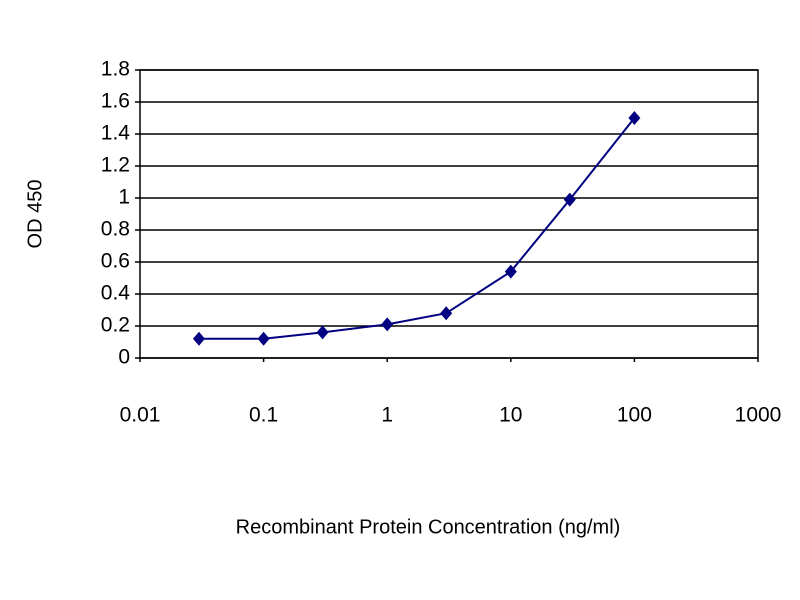 Image resolution: width=800 pixels, height=600 pixels. I want to click on y-tick-label: 1, so click(124, 197).